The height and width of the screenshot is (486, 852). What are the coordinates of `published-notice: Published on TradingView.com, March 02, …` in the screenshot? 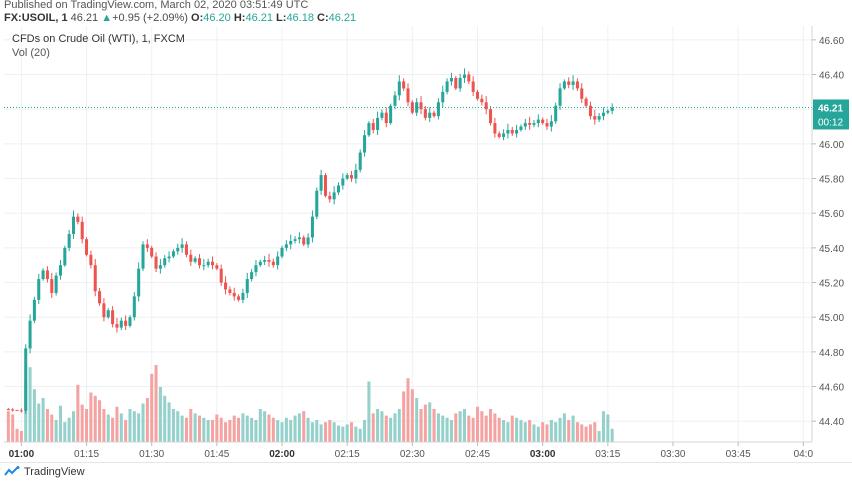 It's located at (156, 5).